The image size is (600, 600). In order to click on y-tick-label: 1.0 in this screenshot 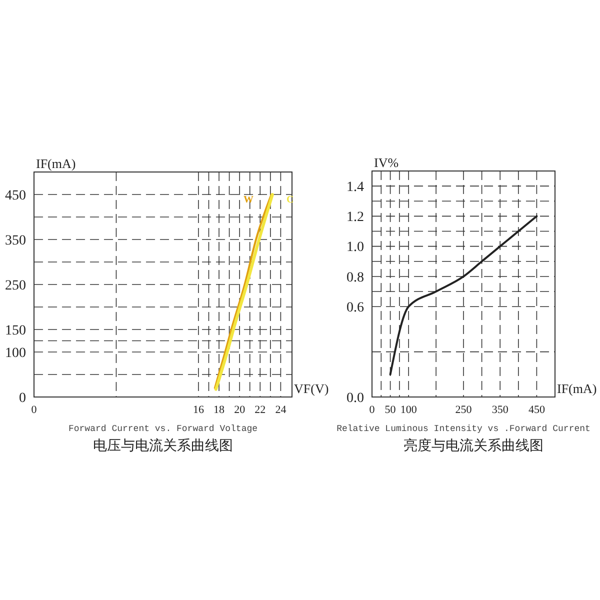, I will do `click(355, 248)`.